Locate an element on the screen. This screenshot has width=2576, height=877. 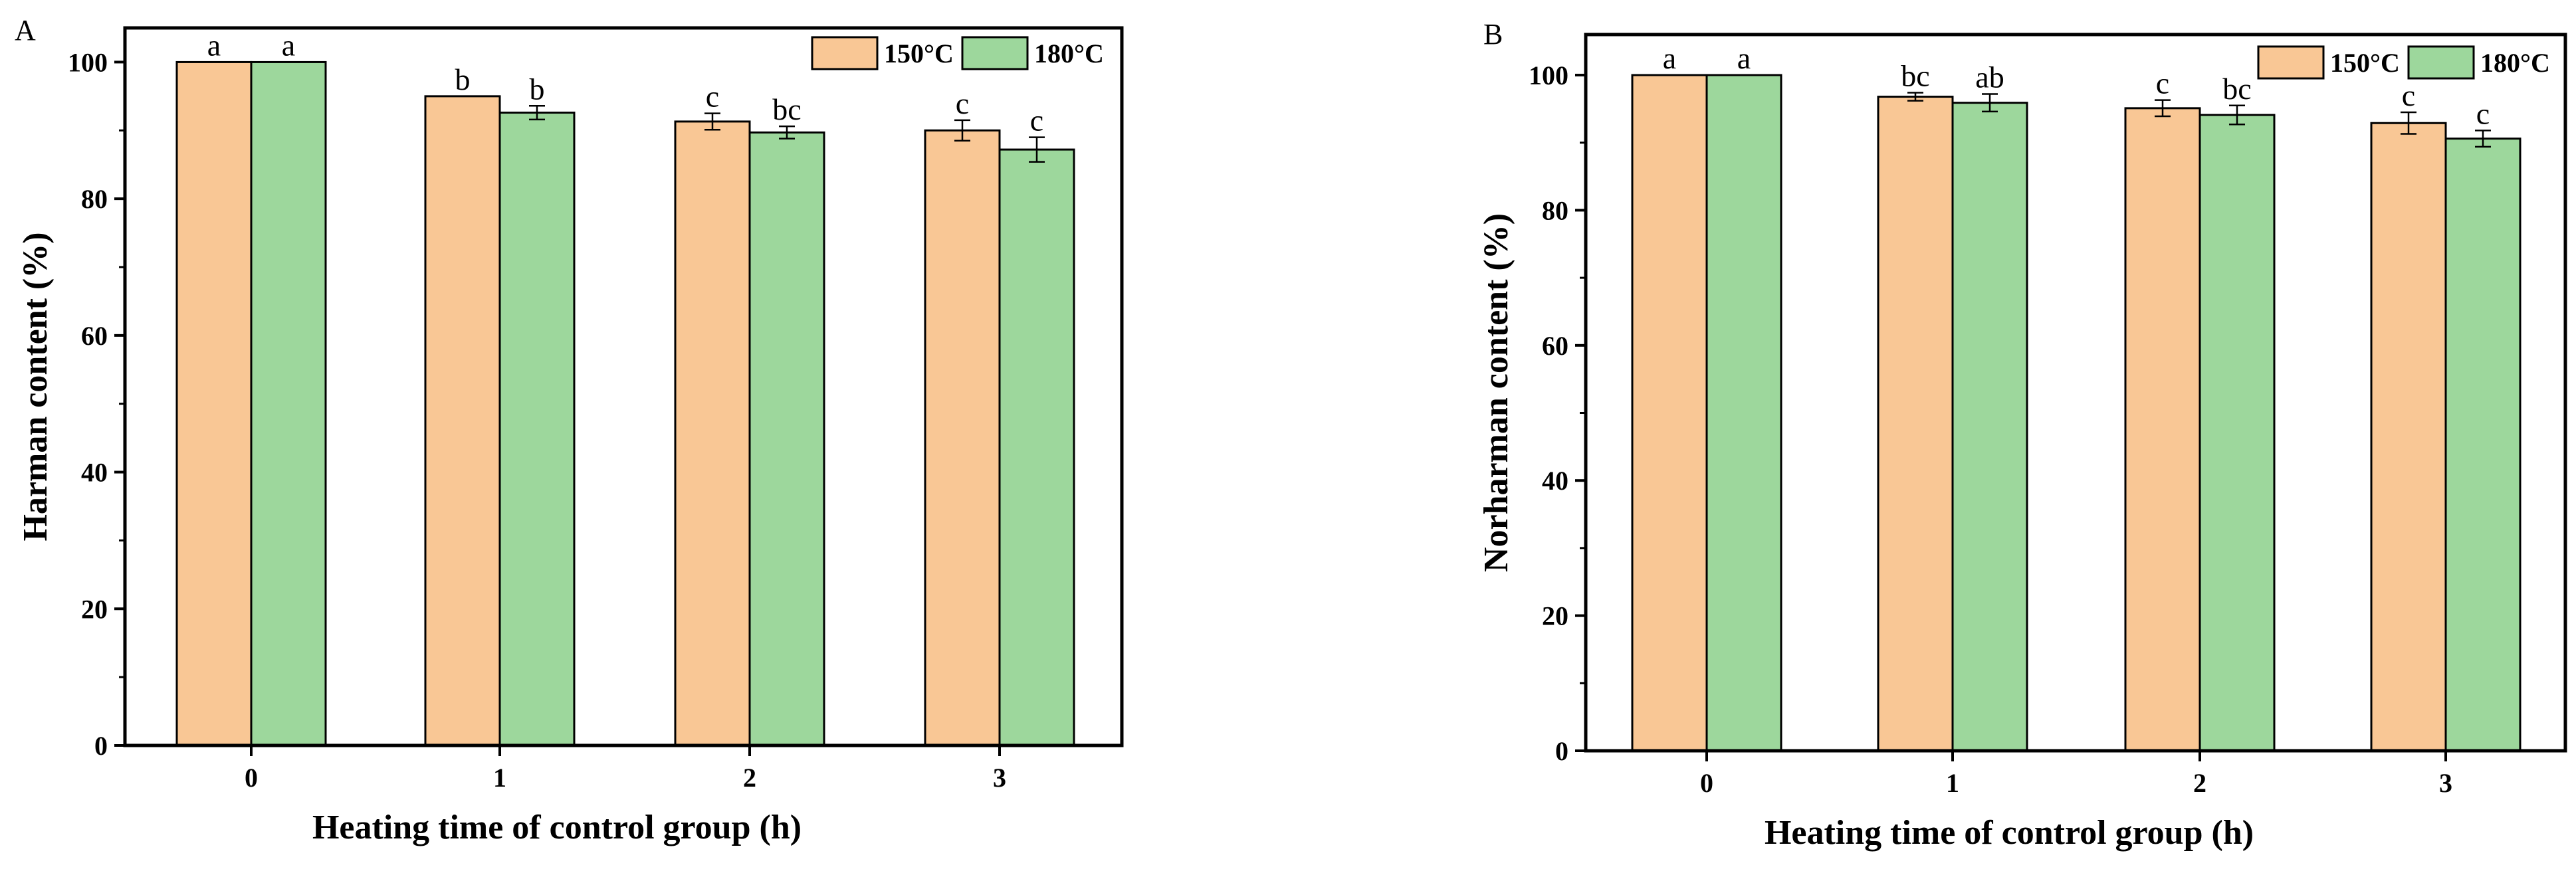
y-axis-title: Norharman content (%) is located at coordinates (1496, 392).